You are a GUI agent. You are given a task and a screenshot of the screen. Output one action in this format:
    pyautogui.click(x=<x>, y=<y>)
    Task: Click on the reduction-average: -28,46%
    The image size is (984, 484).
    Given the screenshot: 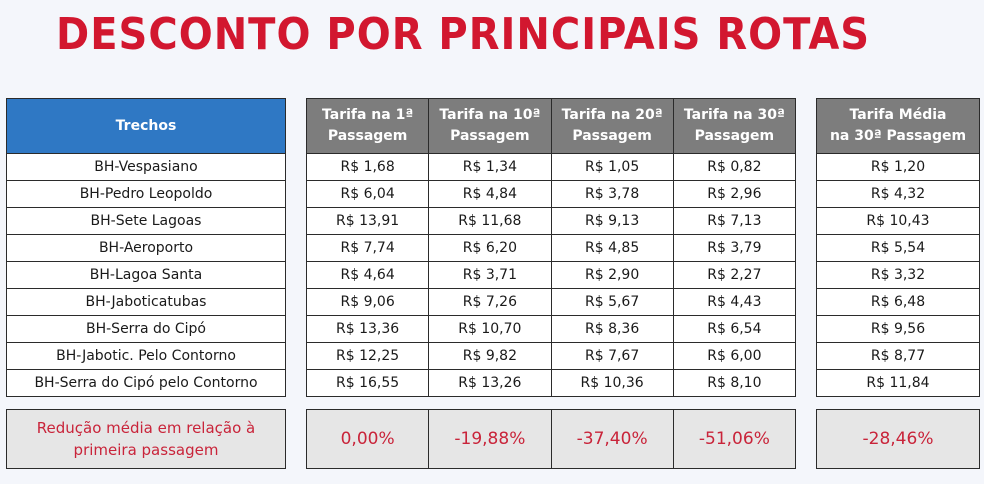 What is the action you would take?
    pyautogui.click(x=898, y=439)
    